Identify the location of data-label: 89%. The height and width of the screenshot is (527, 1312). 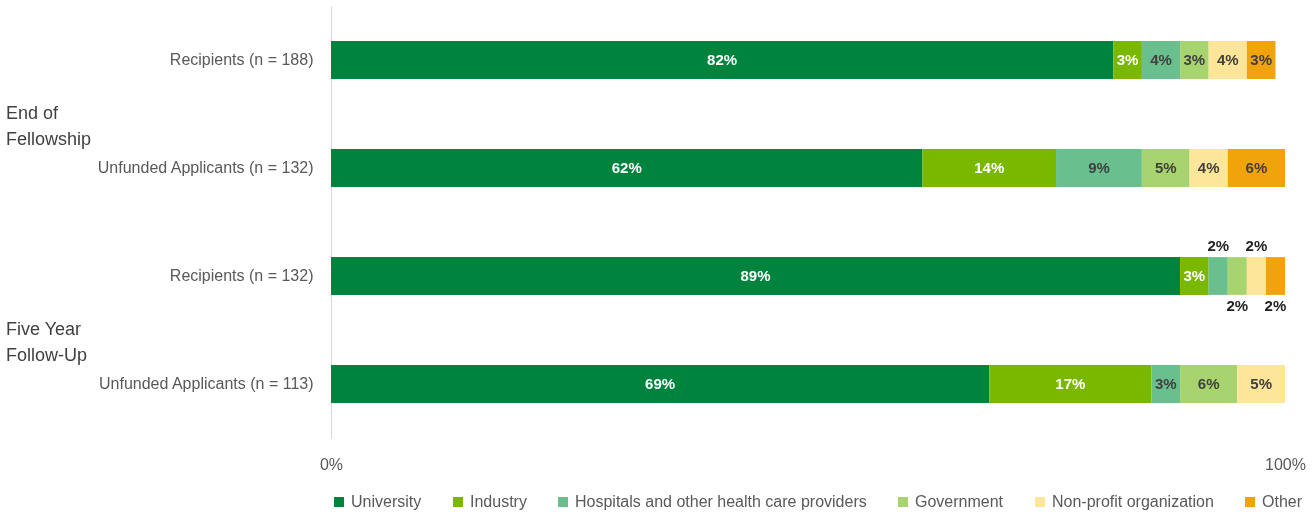
(755, 275).